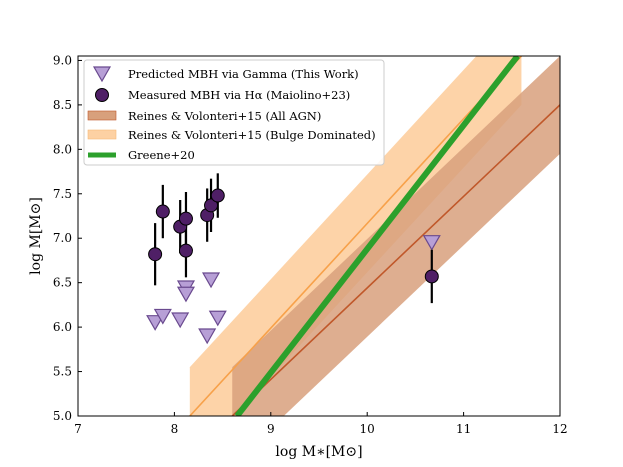 The height and width of the screenshot is (467, 623). Describe the element at coordinates (62, 372) in the screenshot. I see `y-tick-label-1: 5.5` at that location.